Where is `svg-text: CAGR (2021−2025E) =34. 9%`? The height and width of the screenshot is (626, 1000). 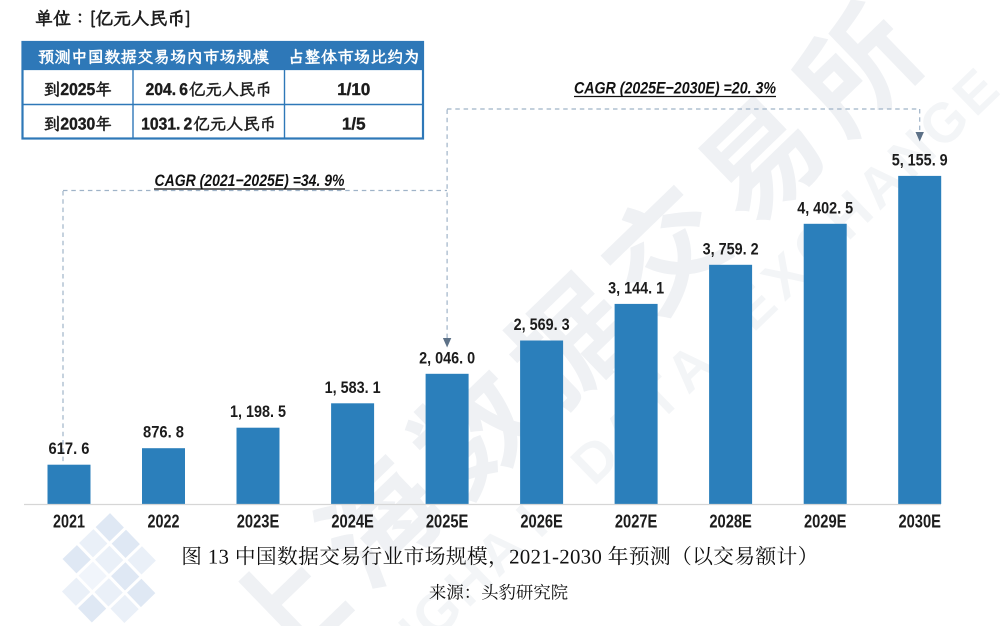 svg-text: CAGR (2021−2025E) =34. 9% is located at coordinates (250, 180).